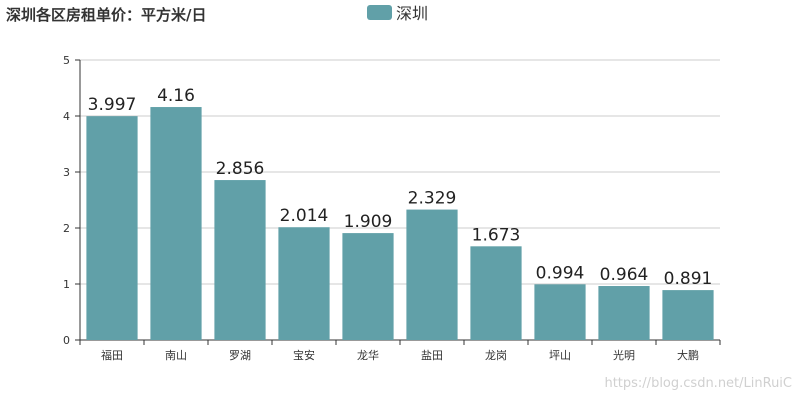 This screenshot has width=800, height=400. I want to click on y-tick-label: 2, so click(66, 228).